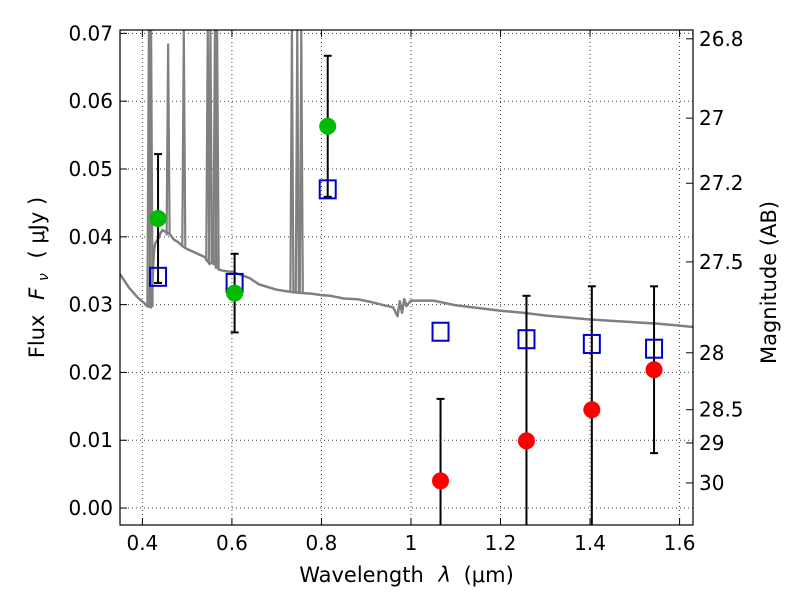 This screenshot has width=800, height=600. Describe the element at coordinates (411, 543) in the screenshot. I see `x-tick-label: 1` at that location.